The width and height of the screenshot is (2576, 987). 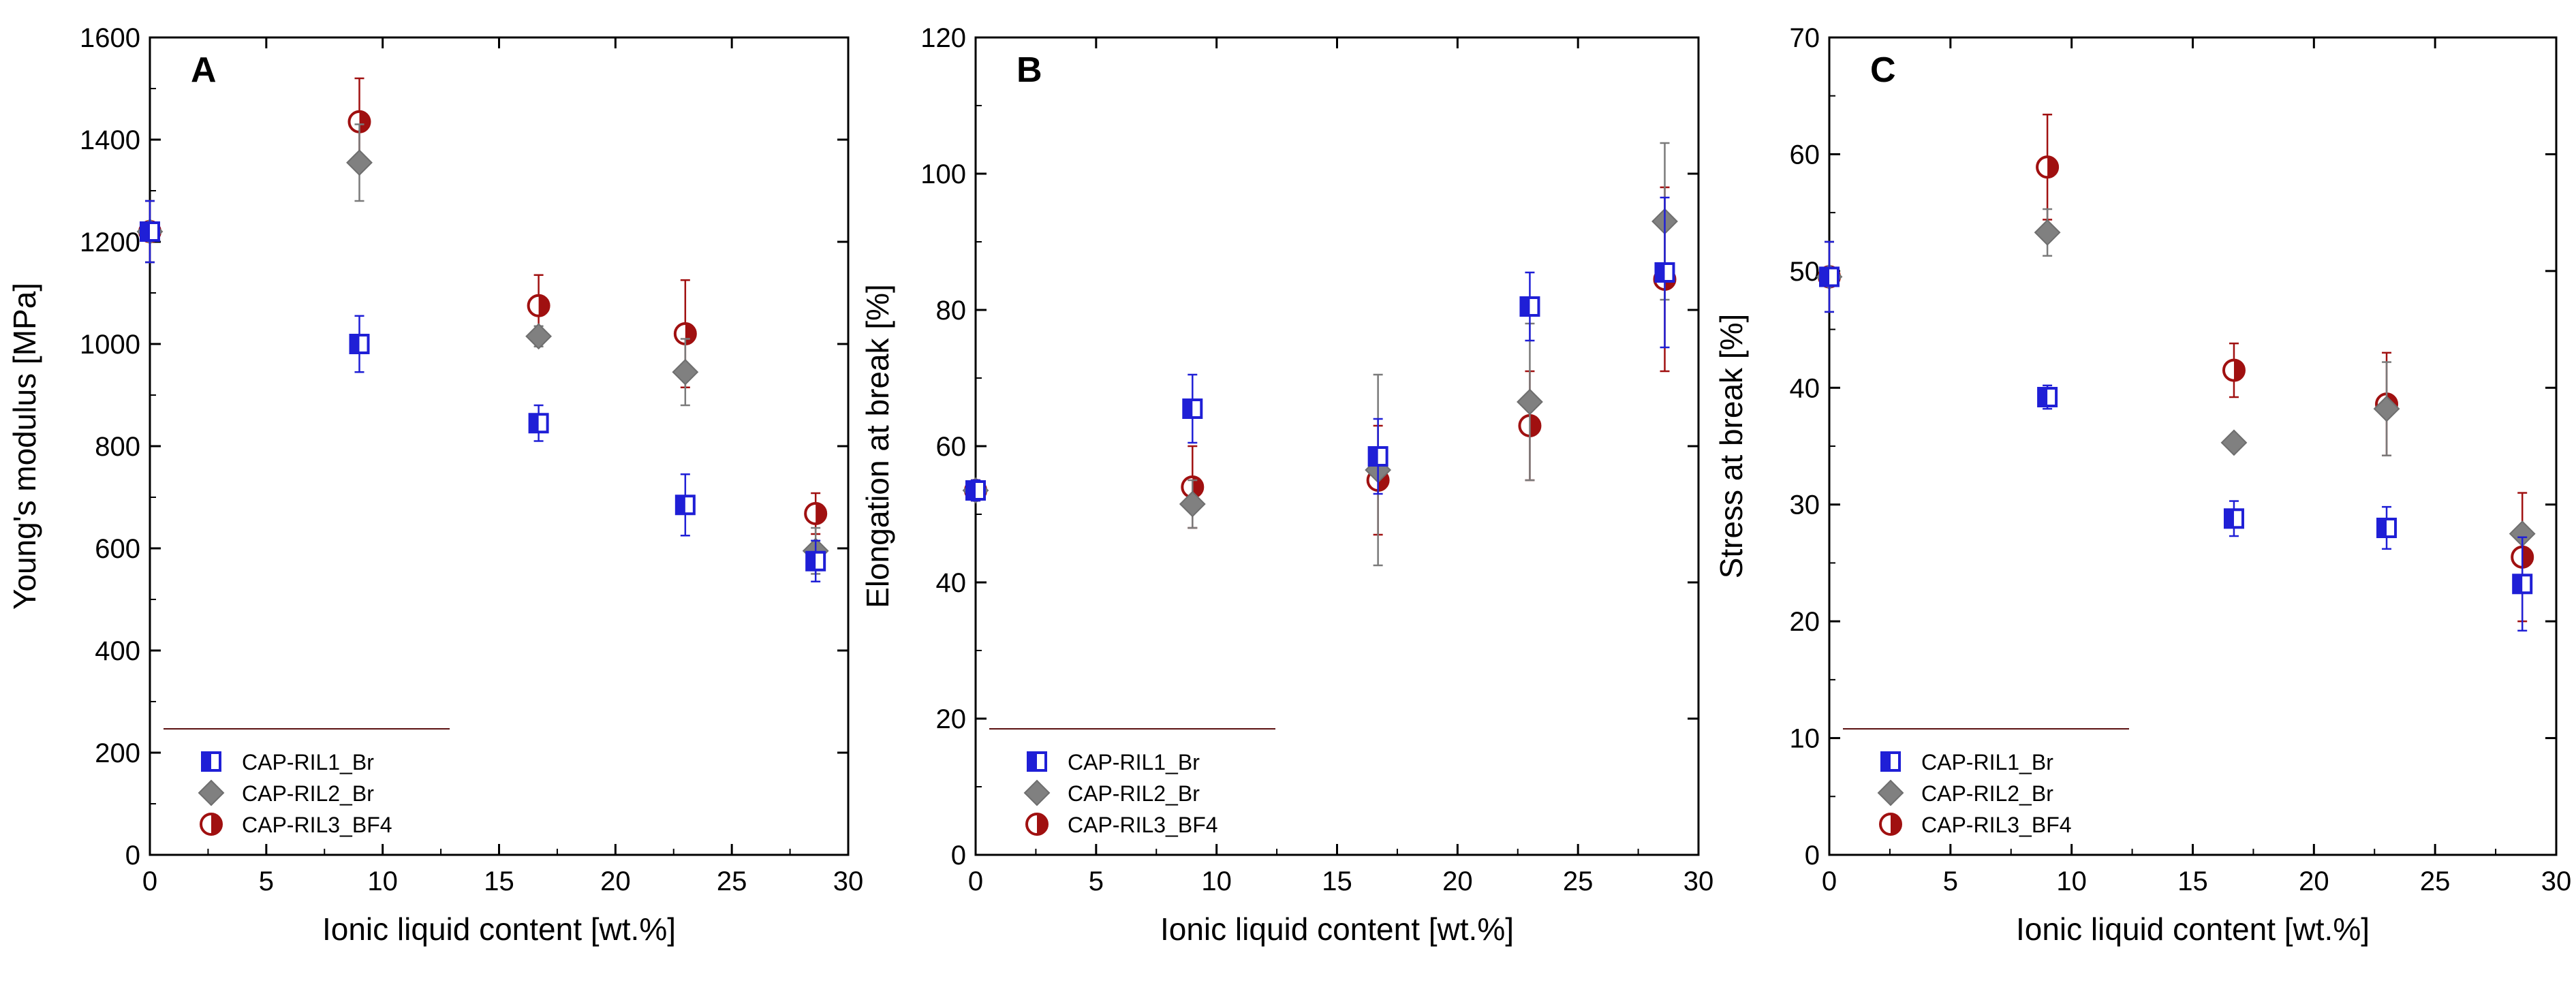 What do you see at coordinates (1883, 70) in the screenshot?
I see `panel-letter: C` at bounding box center [1883, 70].